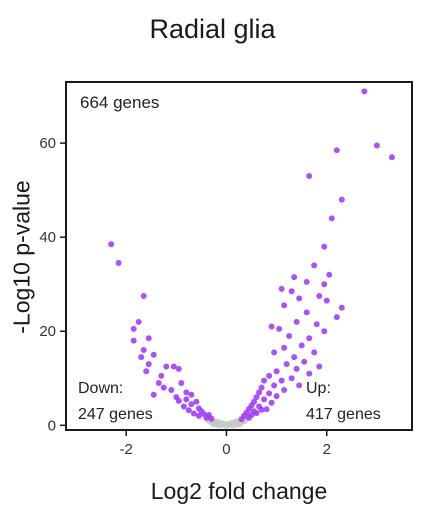 The height and width of the screenshot is (516, 425). I want to click on x-tick-label: -2, so click(126, 449).